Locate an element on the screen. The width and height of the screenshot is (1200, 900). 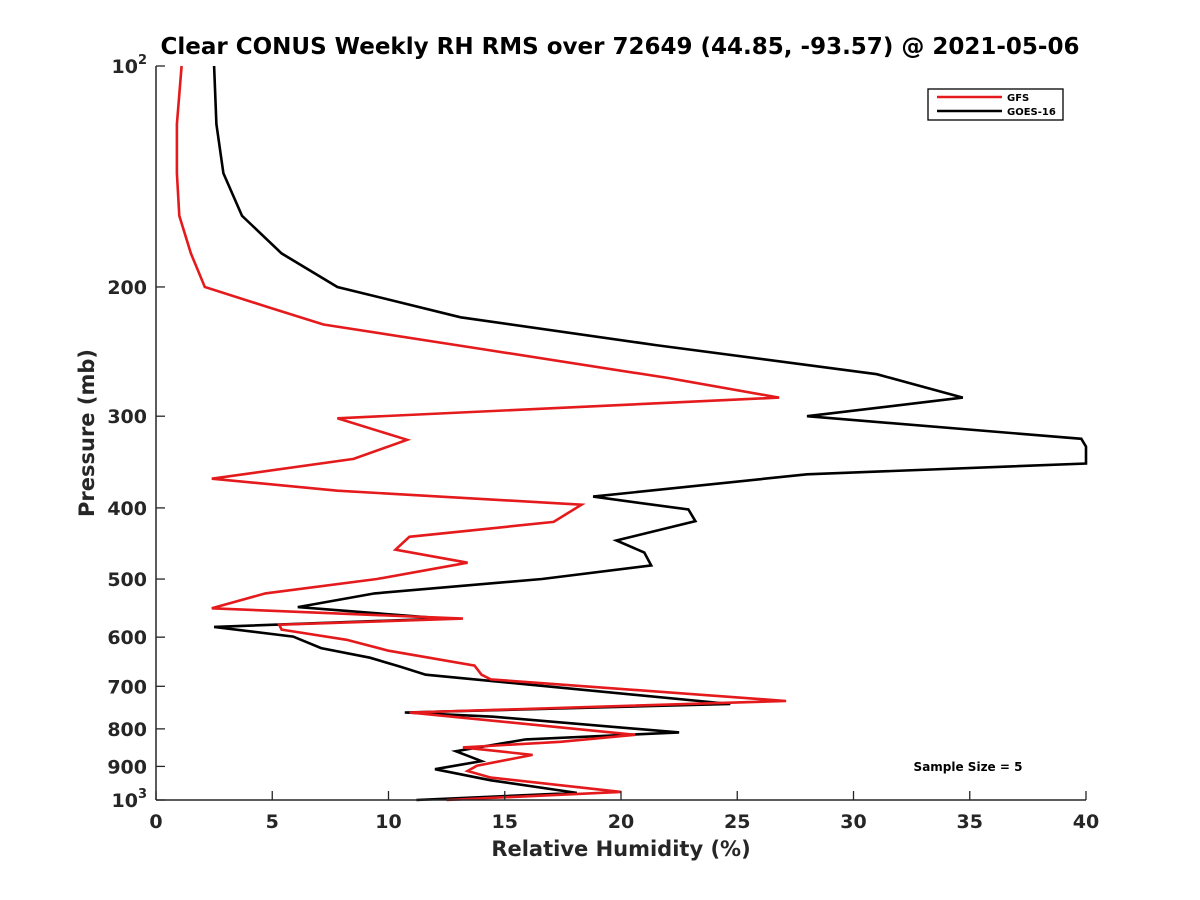
chart-legend: GFS GOES-16 is located at coordinates (995, 104).